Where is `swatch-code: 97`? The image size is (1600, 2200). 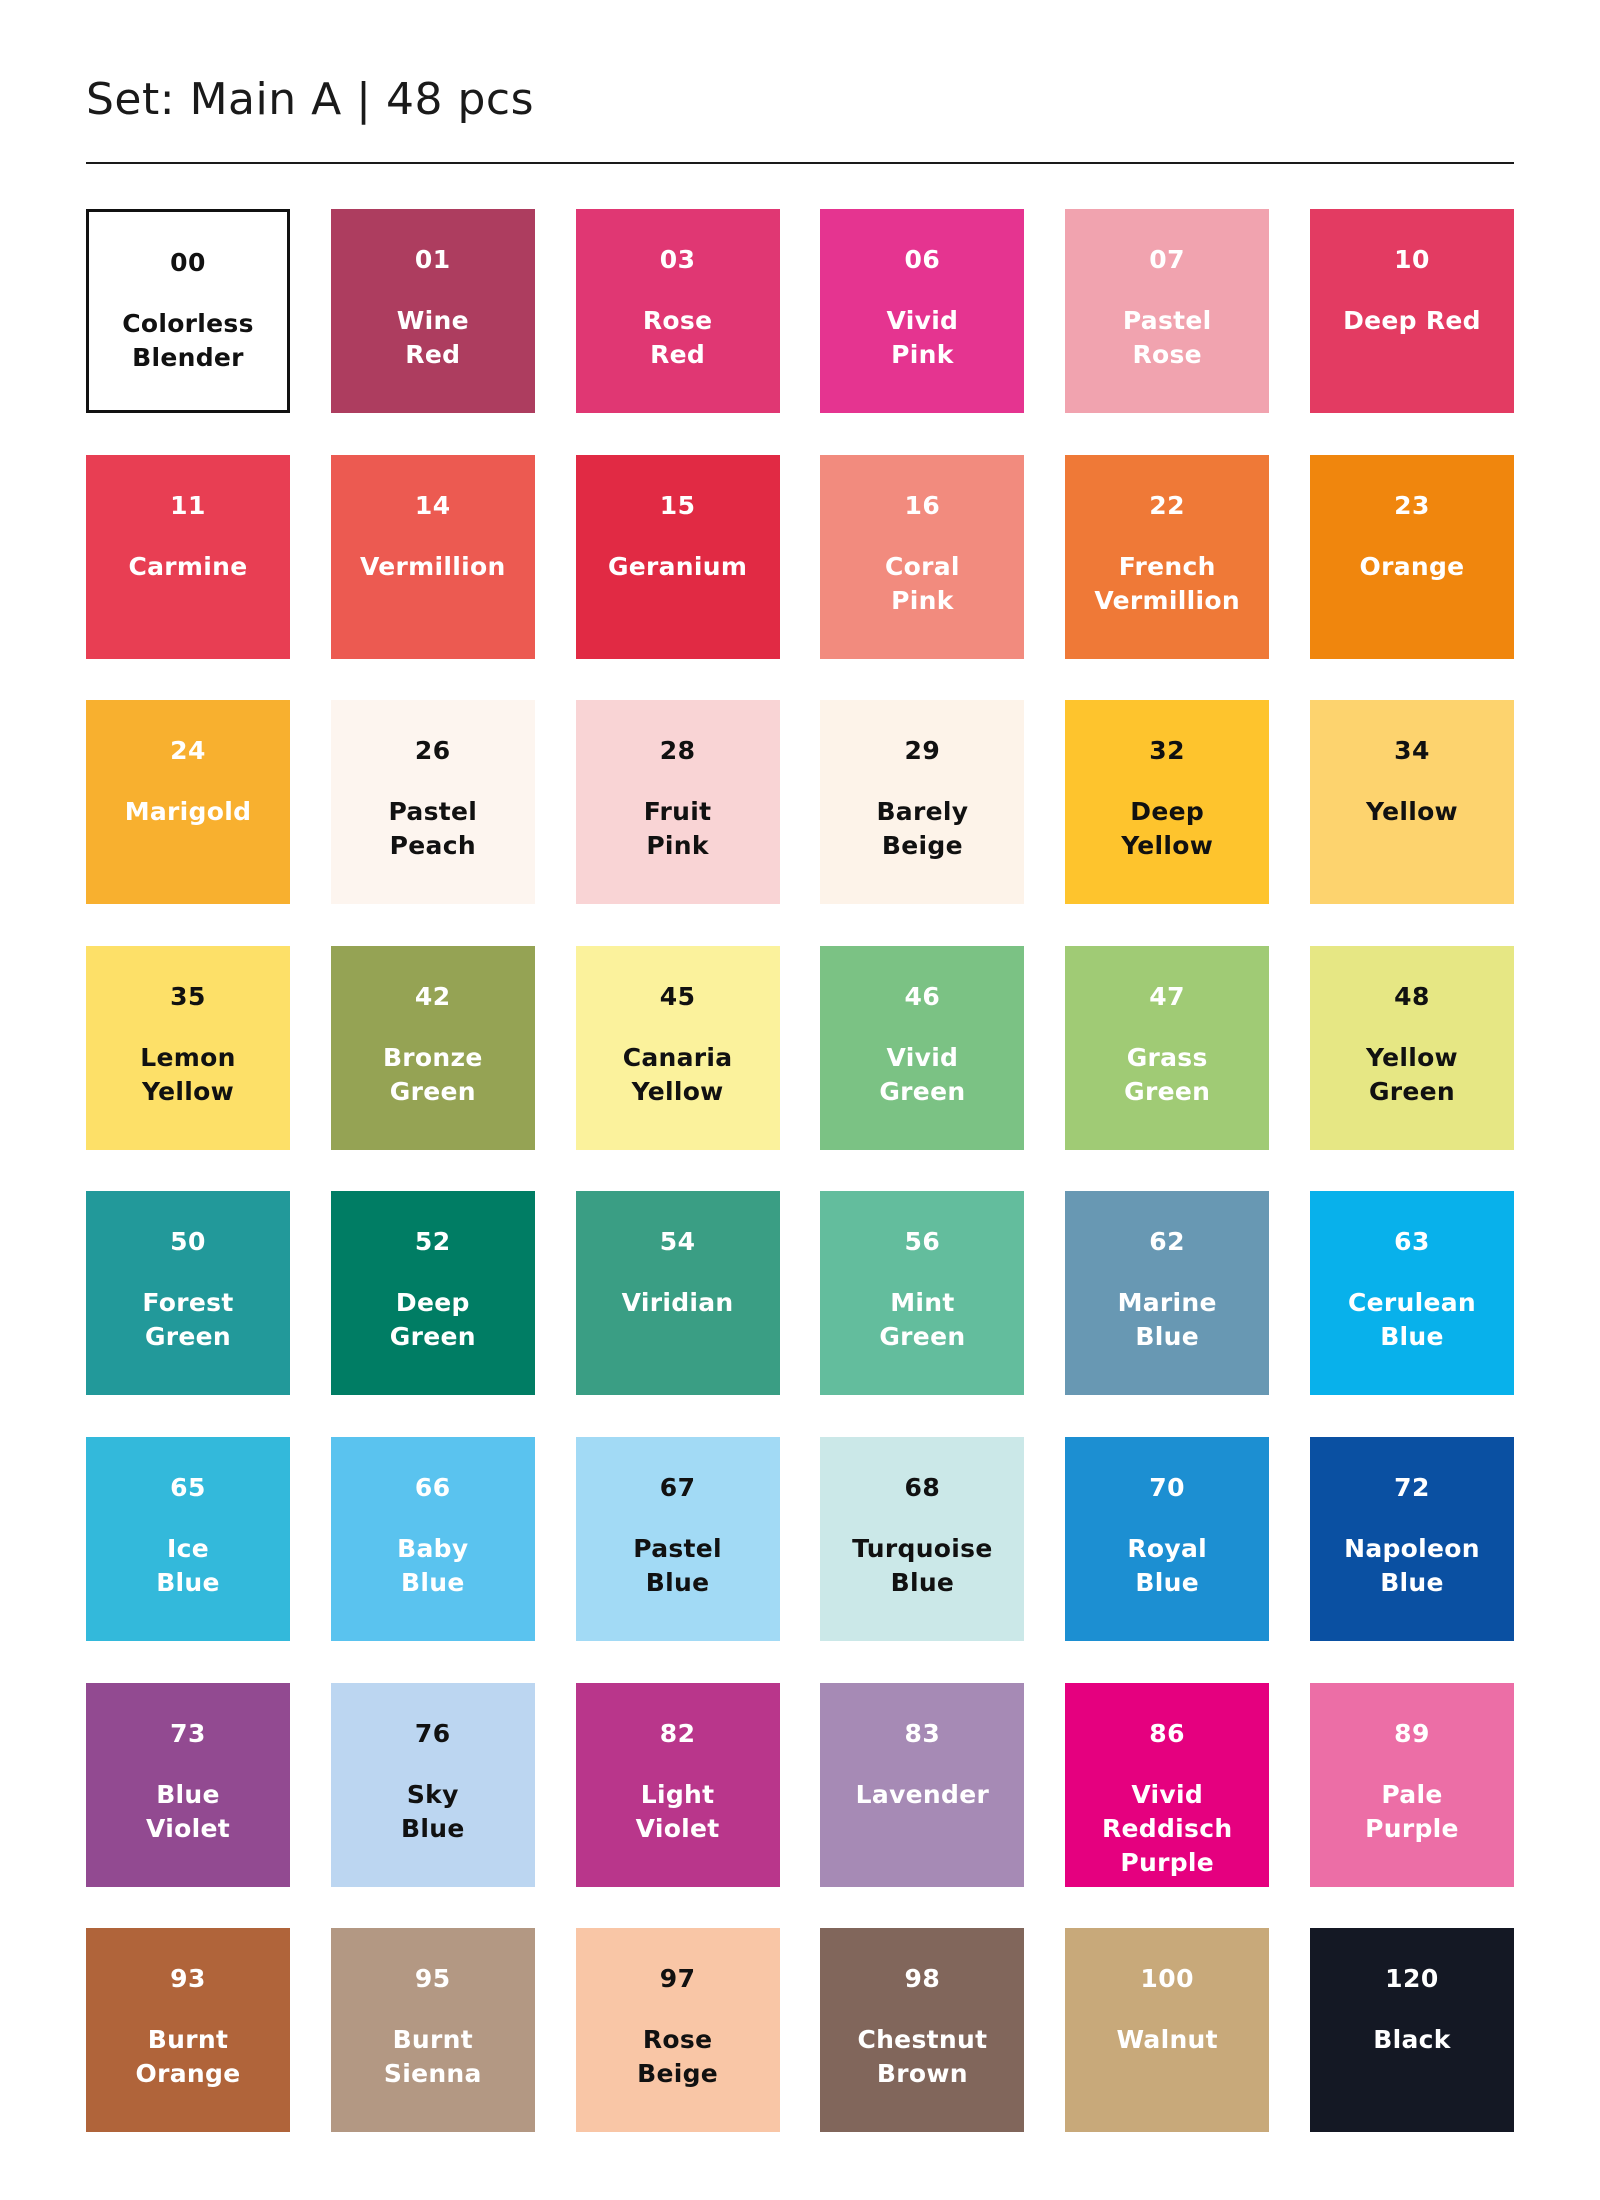
swatch-code: 97 is located at coordinates (677, 1979).